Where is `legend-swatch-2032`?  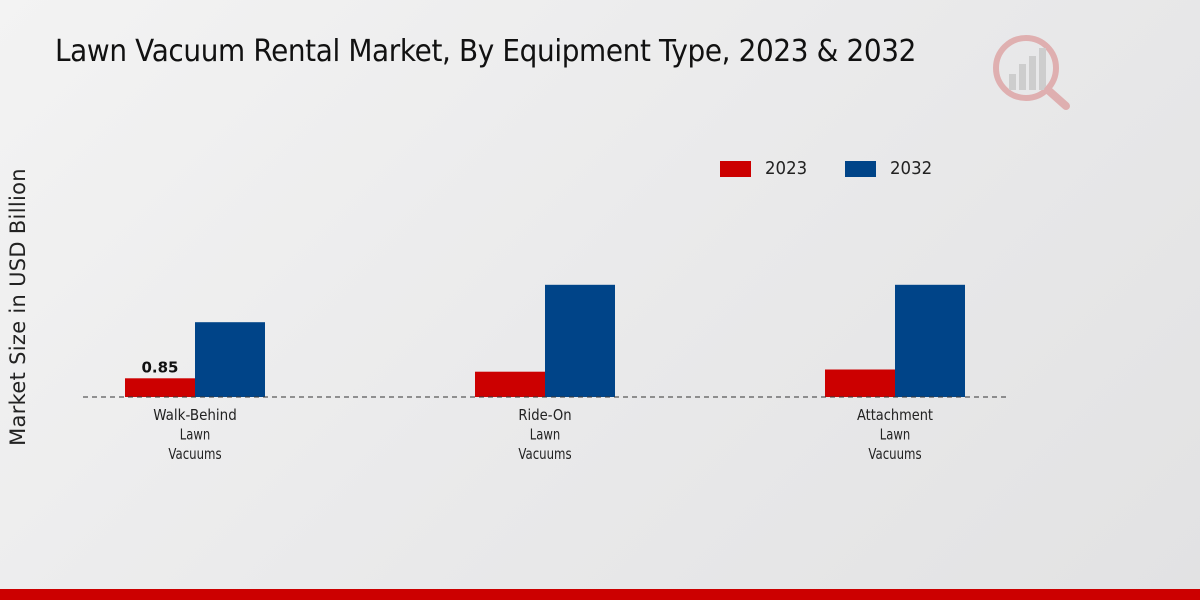
legend-swatch-2032 is located at coordinates (860, 168).